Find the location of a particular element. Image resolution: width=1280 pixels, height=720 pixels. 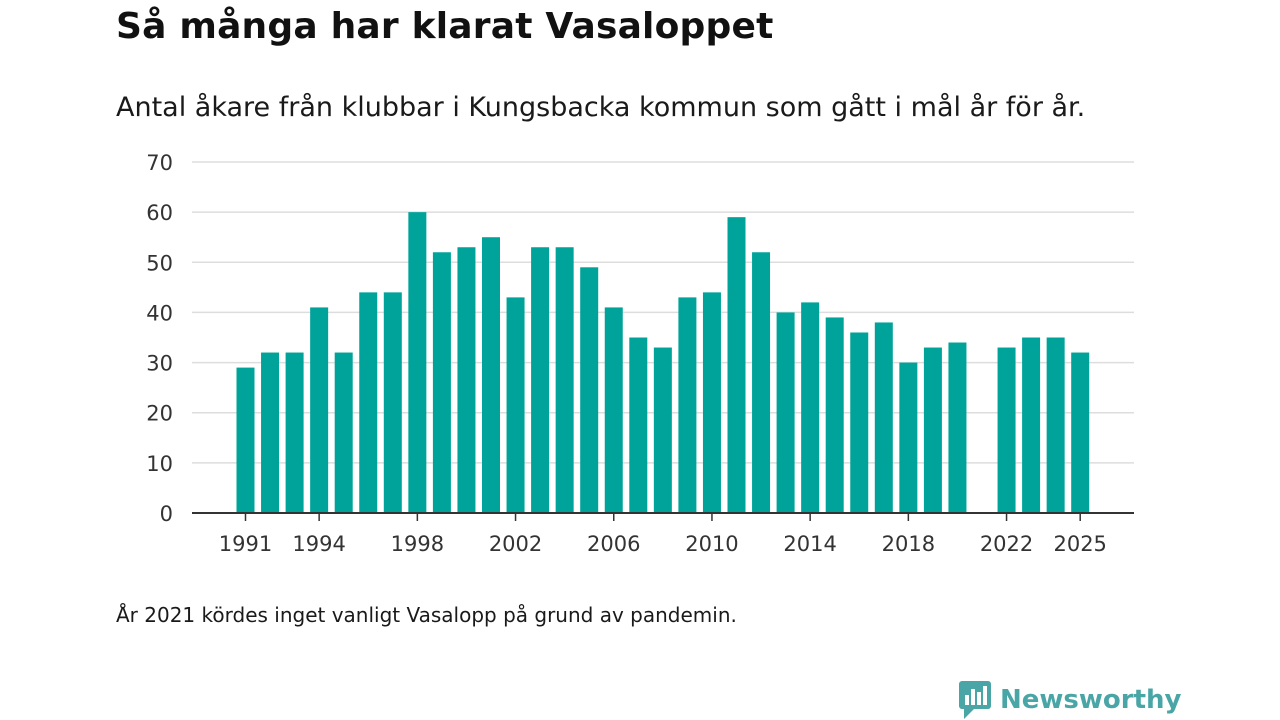

x-tick-label: 2018 is located at coordinates (908, 544).